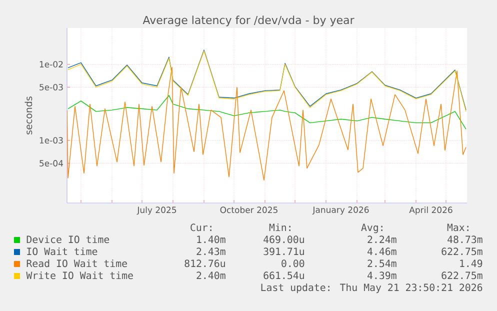 This screenshot has height=311, width=497. What do you see at coordinates (62, 251) in the screenshot?
I see `legend-label: IO Wait time` at bounding box center [62, 251].